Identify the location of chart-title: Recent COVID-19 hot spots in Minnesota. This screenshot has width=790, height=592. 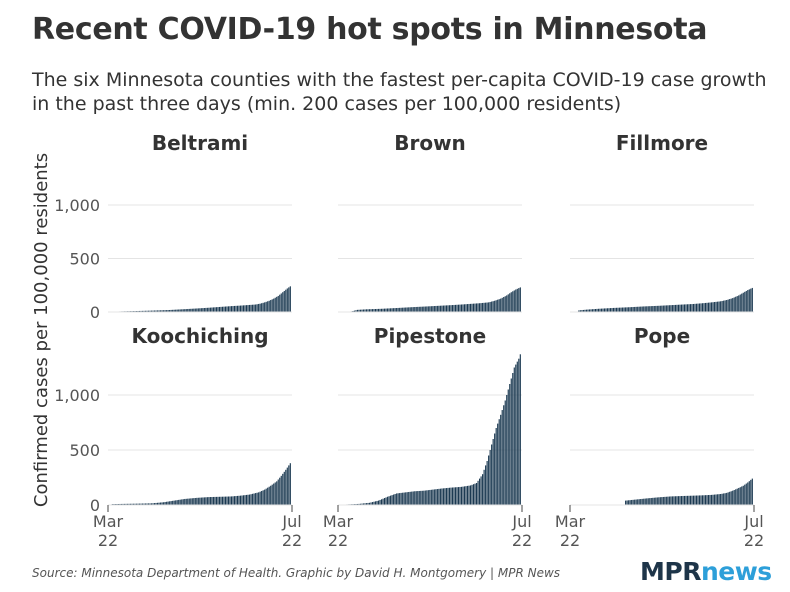
(370, 29).